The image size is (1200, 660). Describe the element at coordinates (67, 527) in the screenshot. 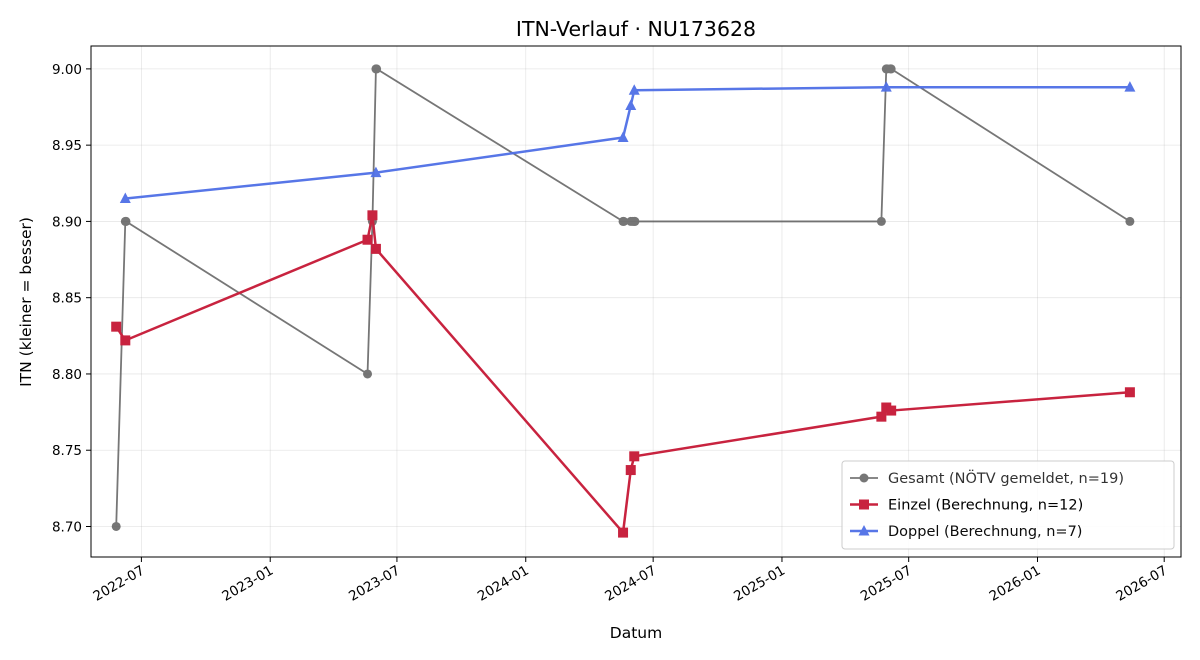

I see `y-tick-label: 8.70` at that location.